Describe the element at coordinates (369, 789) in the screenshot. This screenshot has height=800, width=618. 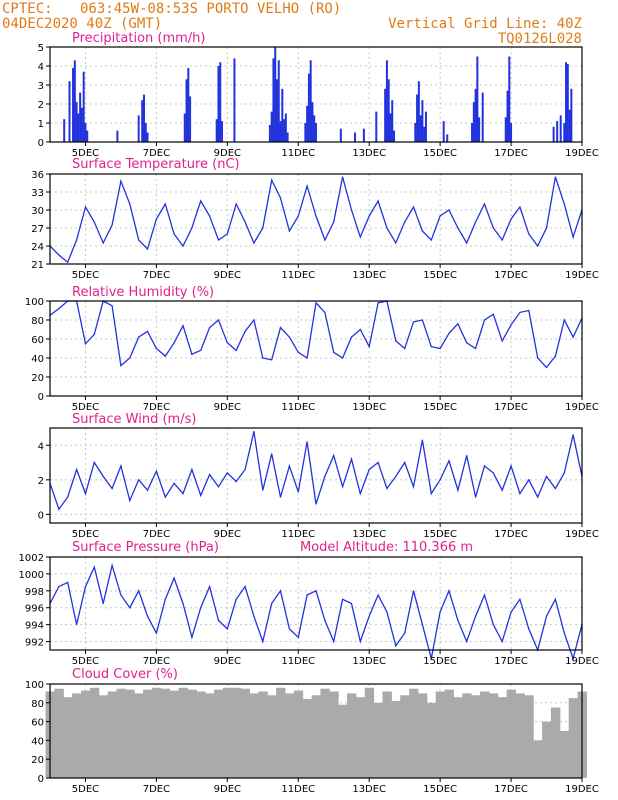
I see `cloud-xtick-label: 13DEC` at that location.